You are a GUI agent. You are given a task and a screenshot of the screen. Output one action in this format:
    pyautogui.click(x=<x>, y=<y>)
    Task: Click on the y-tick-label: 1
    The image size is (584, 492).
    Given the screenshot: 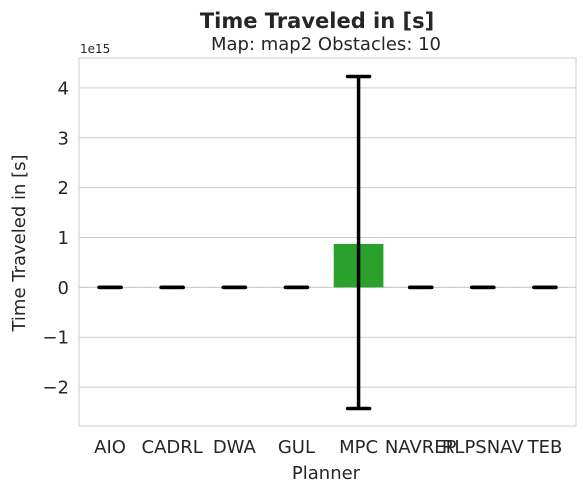 What is the action you would take?
    pyautogui.click(x=63, y=238)
    